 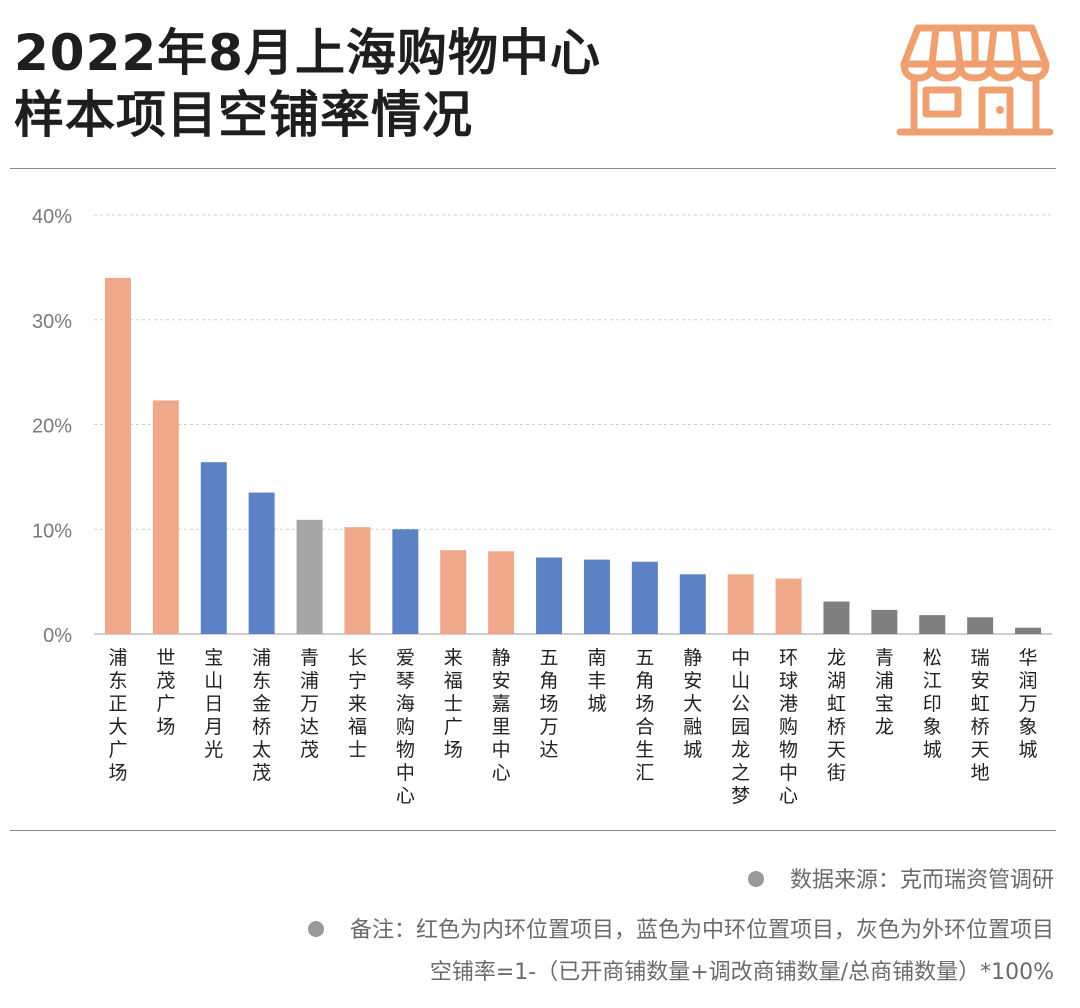 I want to click on category-label: 爱琴海购物中心, so click(x=405, y=727).